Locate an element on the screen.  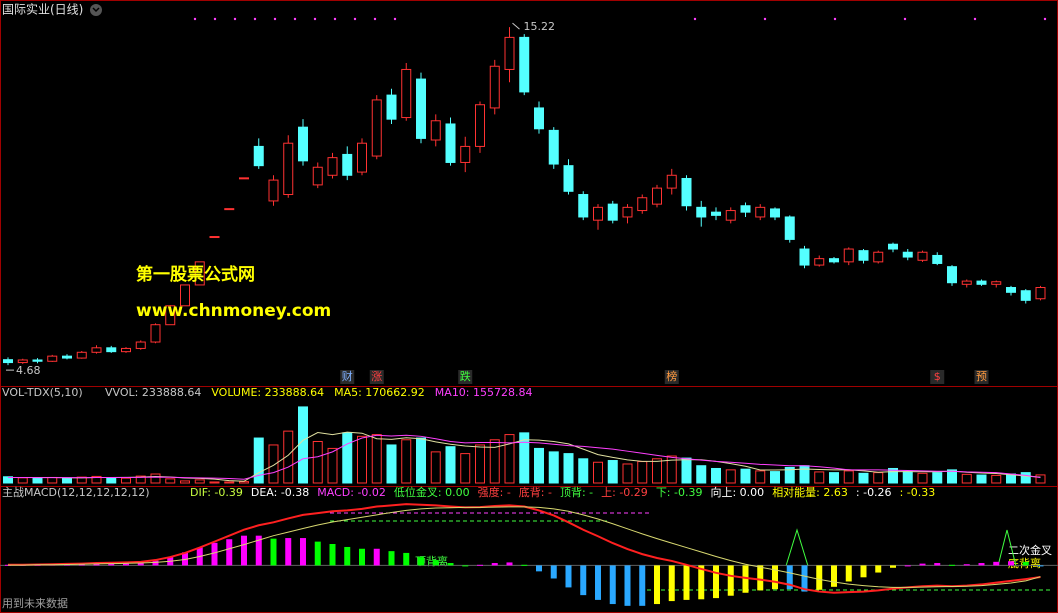
legend-entry: VVOL: 233888.64 is located at coordinates (153, 392).